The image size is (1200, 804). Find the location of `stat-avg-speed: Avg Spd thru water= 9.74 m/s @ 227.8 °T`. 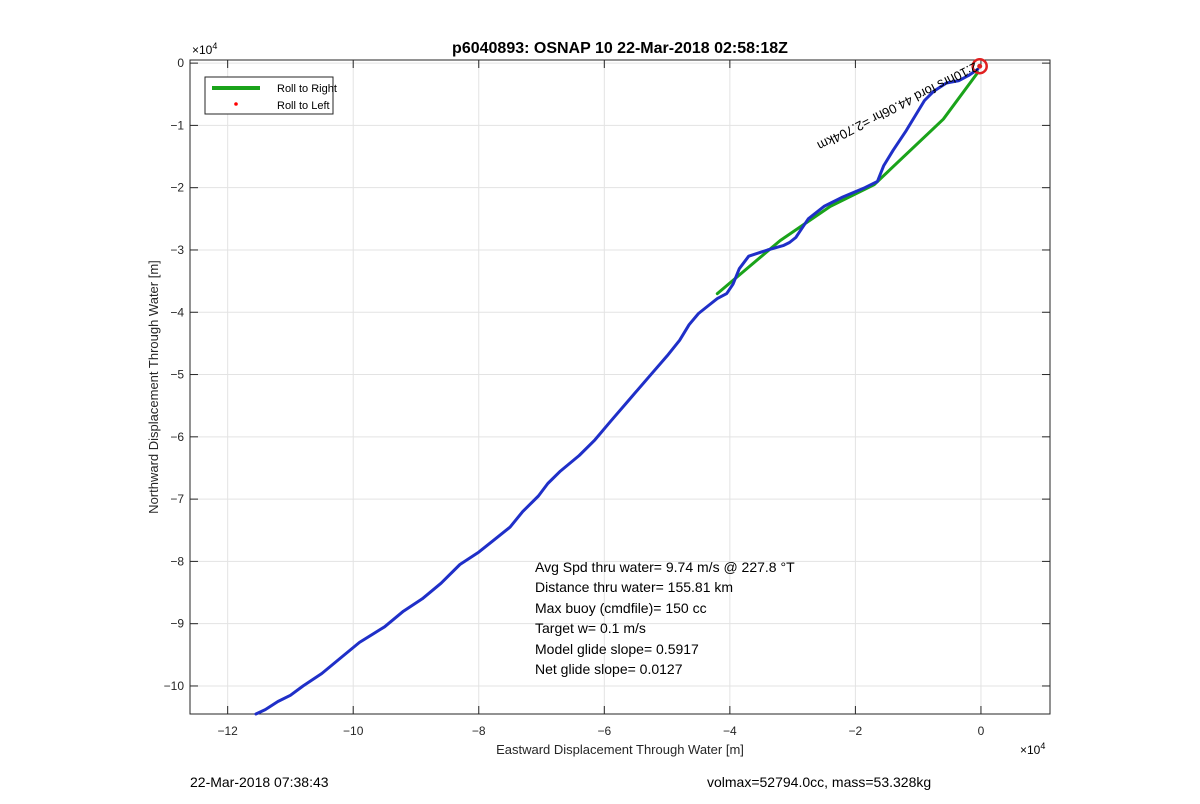

stat-avg-speed: Avg Spd thru water= 9.74 m/s @ 227.8 °T is located at coordinates (665, 567).